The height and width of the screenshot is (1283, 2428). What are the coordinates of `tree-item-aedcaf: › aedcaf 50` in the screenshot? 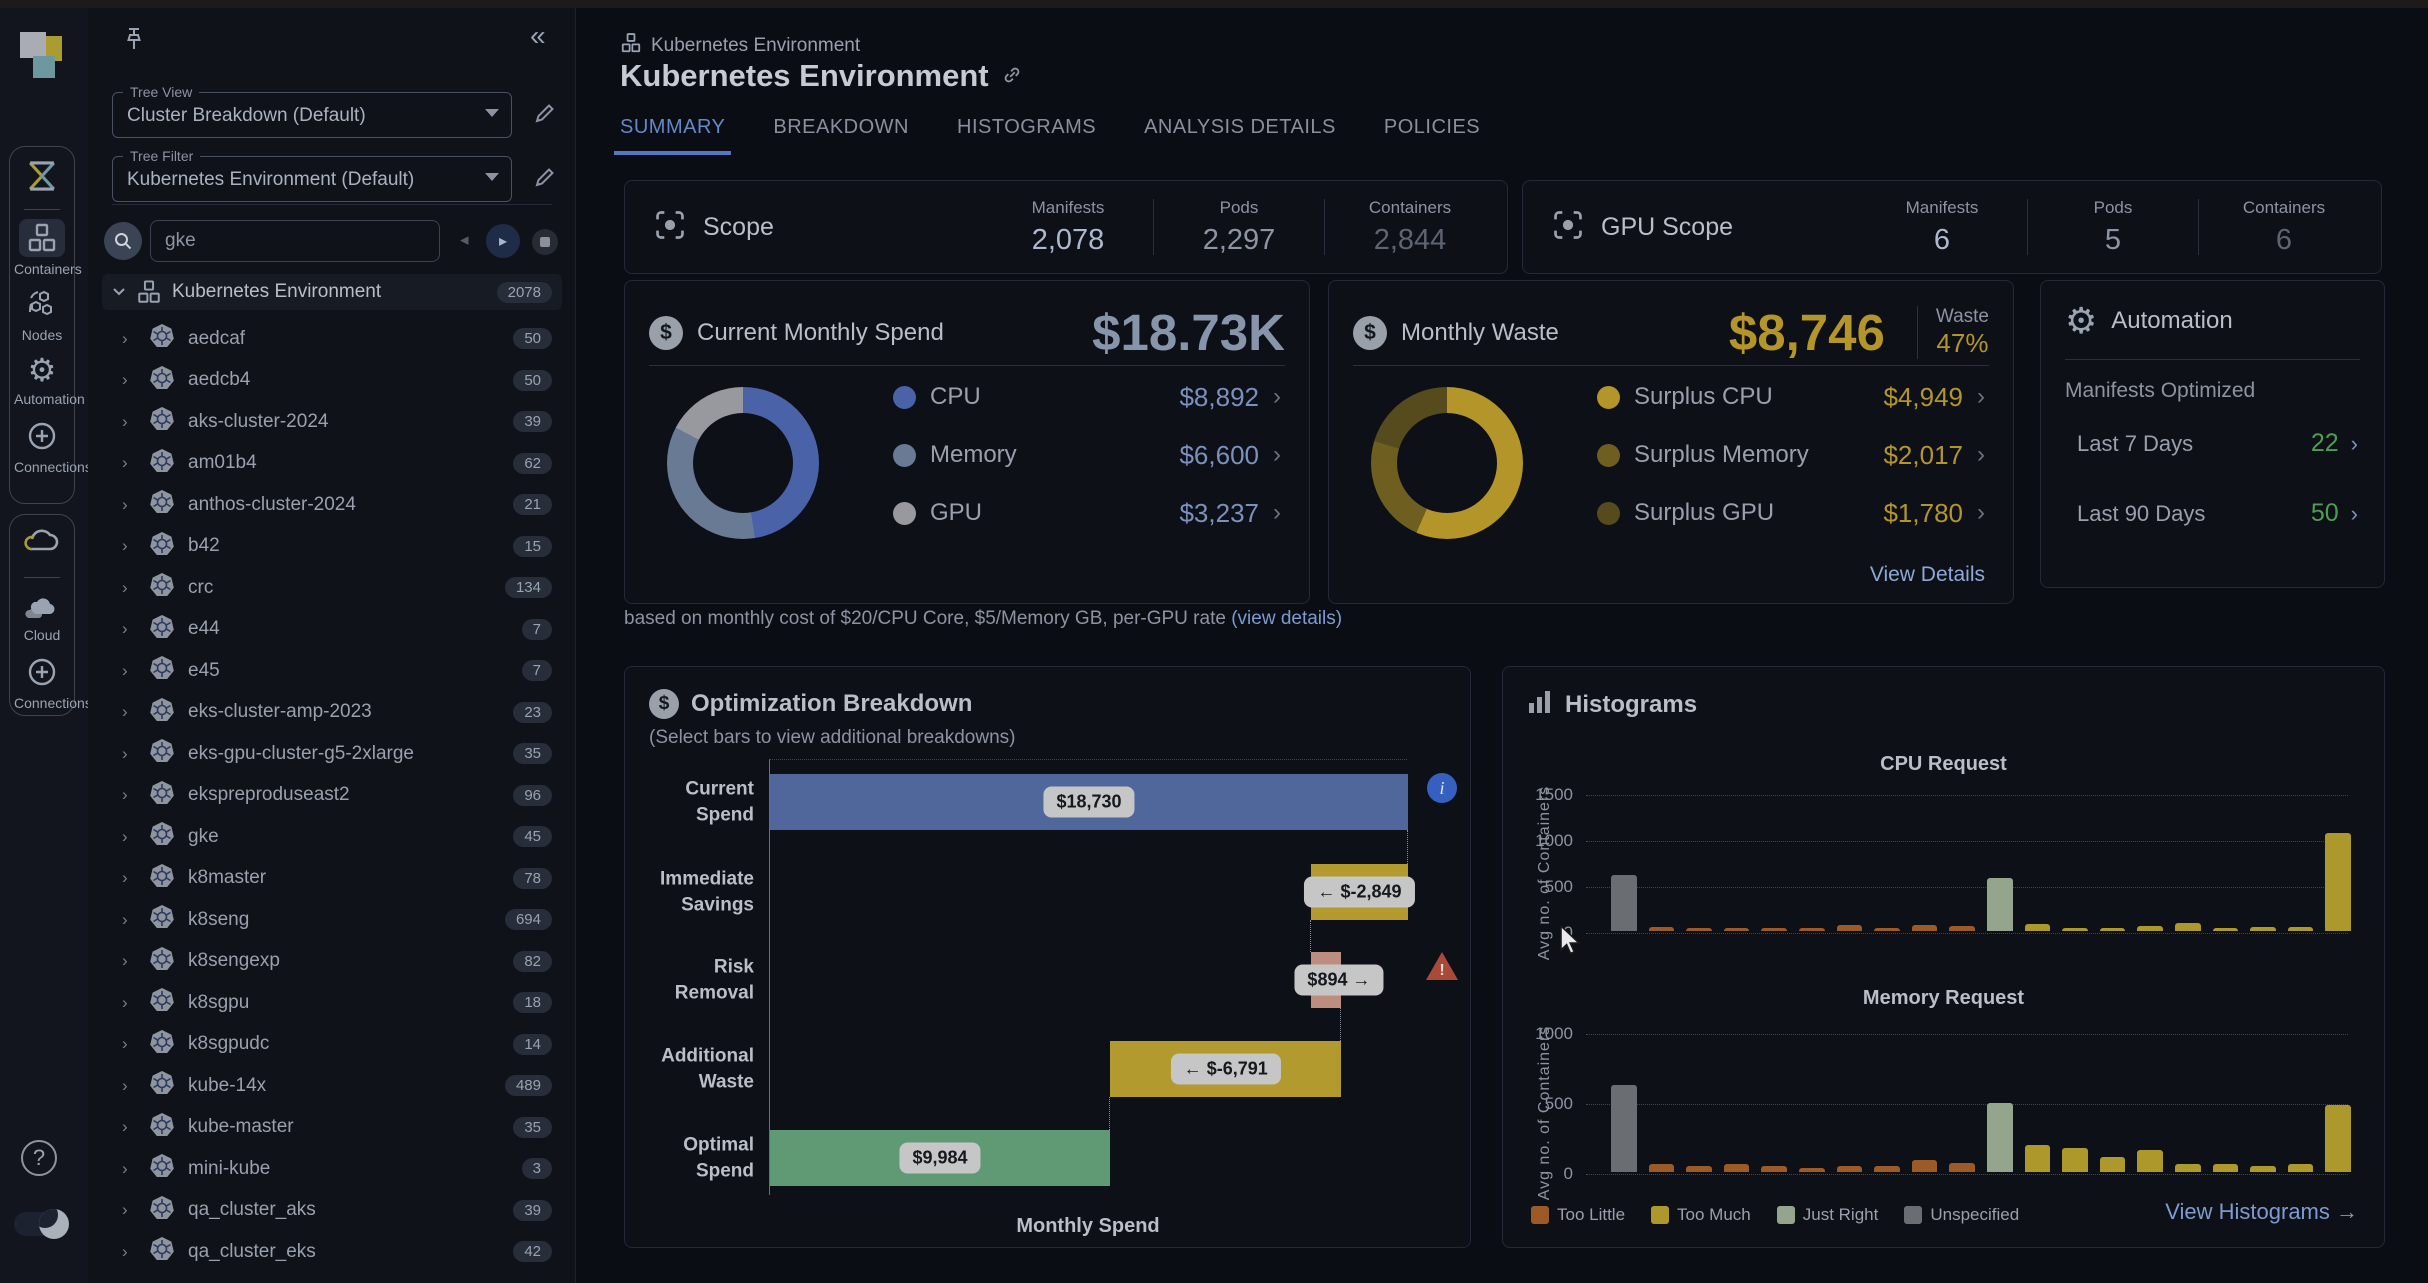 It's located at (332, 338).